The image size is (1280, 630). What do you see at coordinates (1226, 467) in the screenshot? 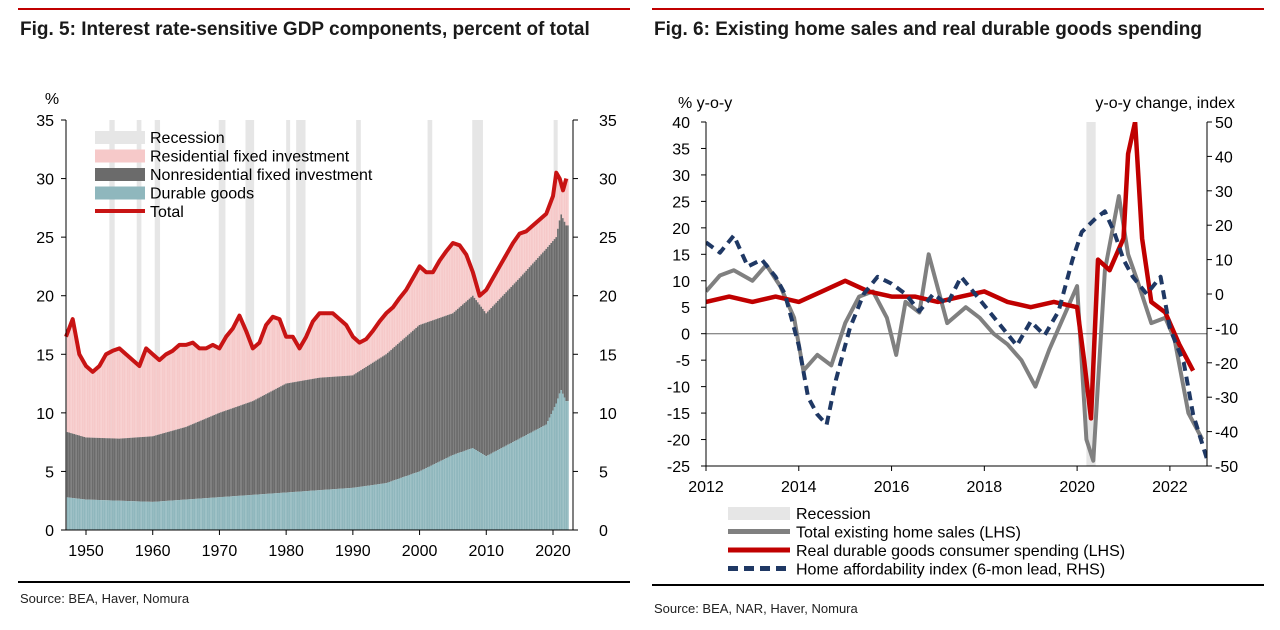
I see `y-tick-label-right: -50` at bounding box center [1226, 467].